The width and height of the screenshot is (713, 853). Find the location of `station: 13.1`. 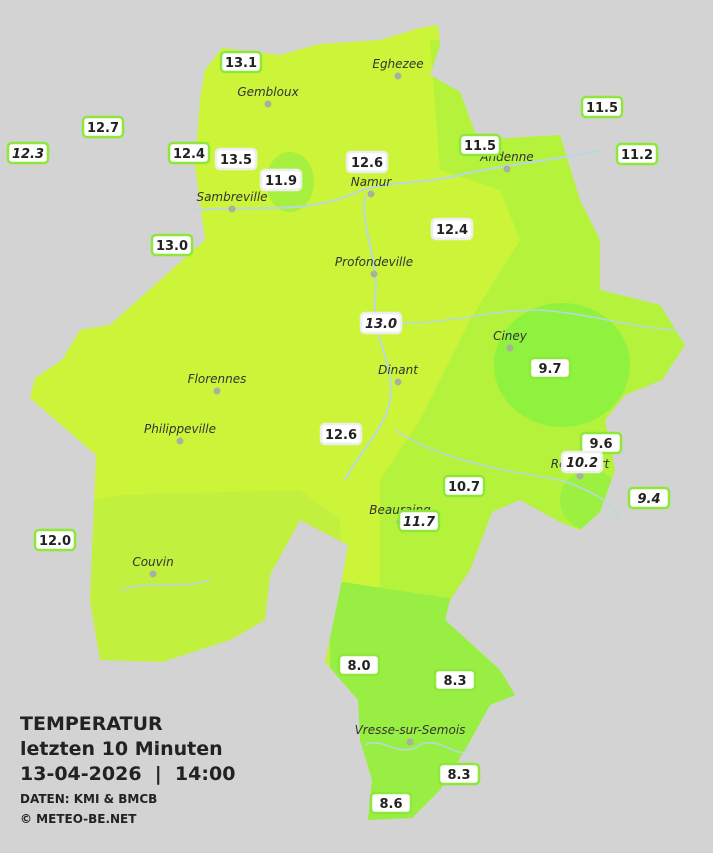

station: 13.1 is located at coordinates (241, 62).